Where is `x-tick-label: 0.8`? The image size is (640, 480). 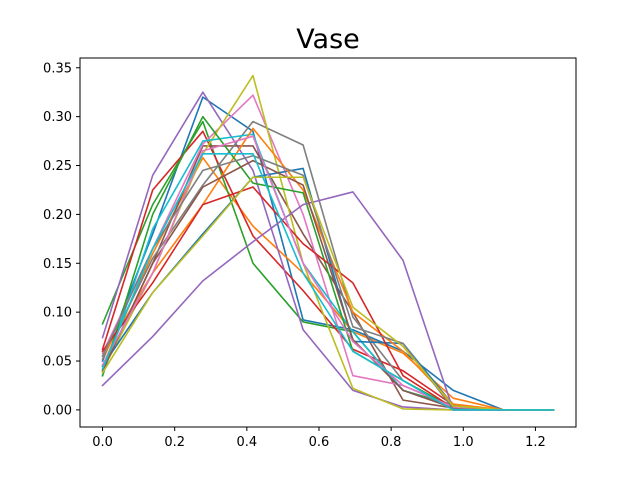
x-tick-label: 0.8 is located at coordinates (391, 442).